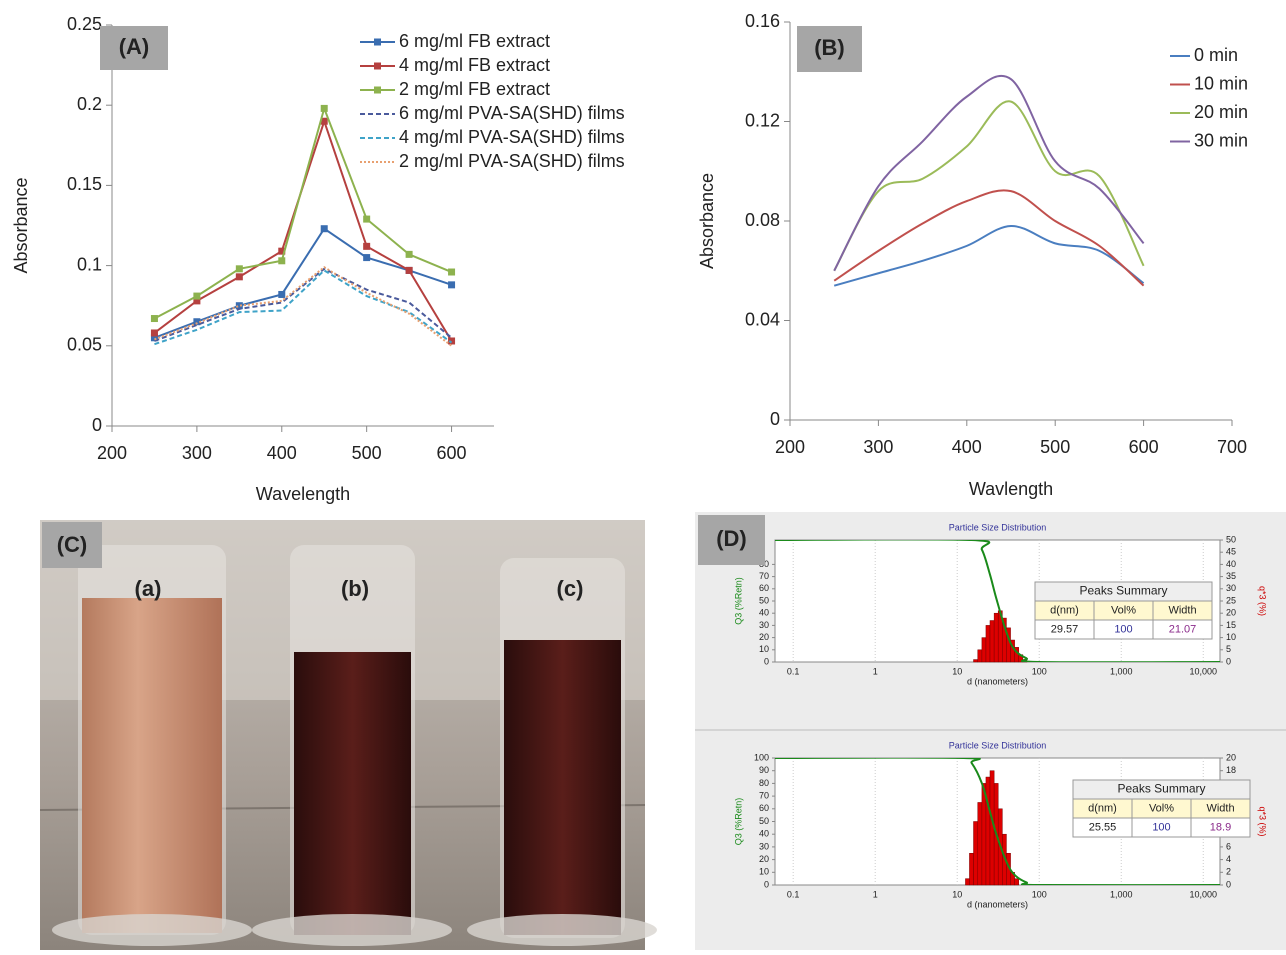 This screenshot has width=1286, height=955. Describe the element at coordinates (1203, 671) in the screenshot. I see `x-tick-label: 10,000` at that location.